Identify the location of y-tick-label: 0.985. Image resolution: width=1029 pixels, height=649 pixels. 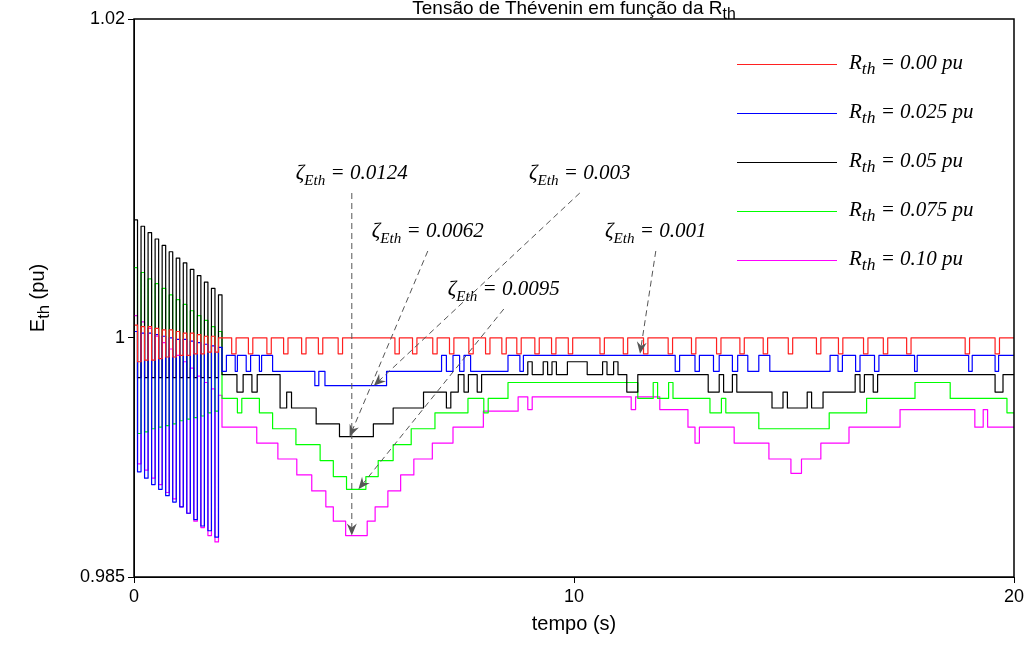
(102, 575).